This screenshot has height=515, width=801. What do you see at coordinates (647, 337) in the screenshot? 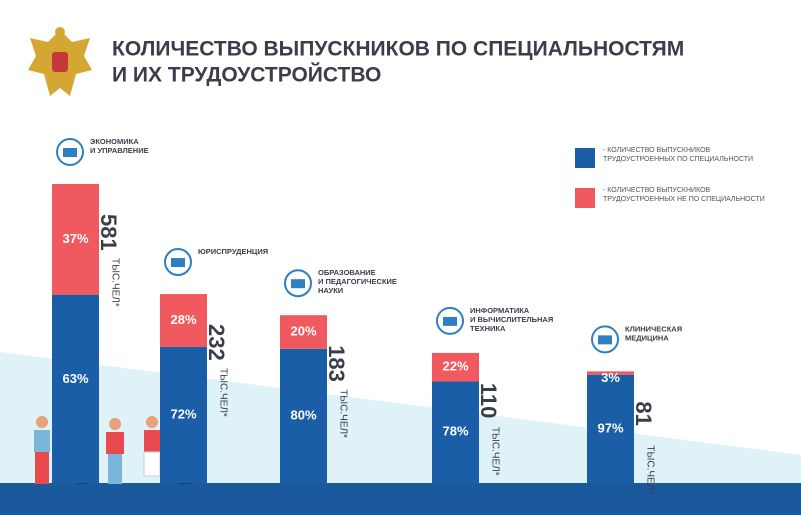
I see `category-label: МЕДИЦИНА` at bounding box center [647, 337].